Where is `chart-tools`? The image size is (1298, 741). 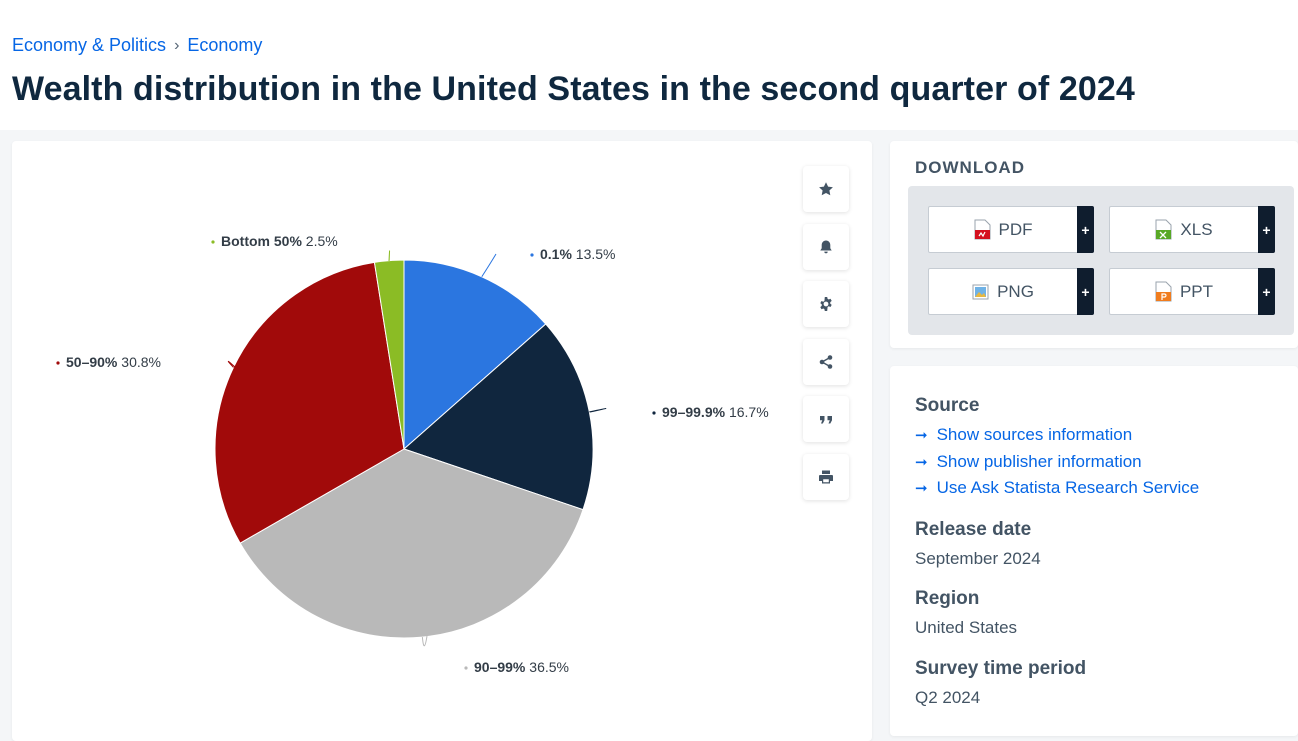 chart-tools is located at coordinates (826, 338).